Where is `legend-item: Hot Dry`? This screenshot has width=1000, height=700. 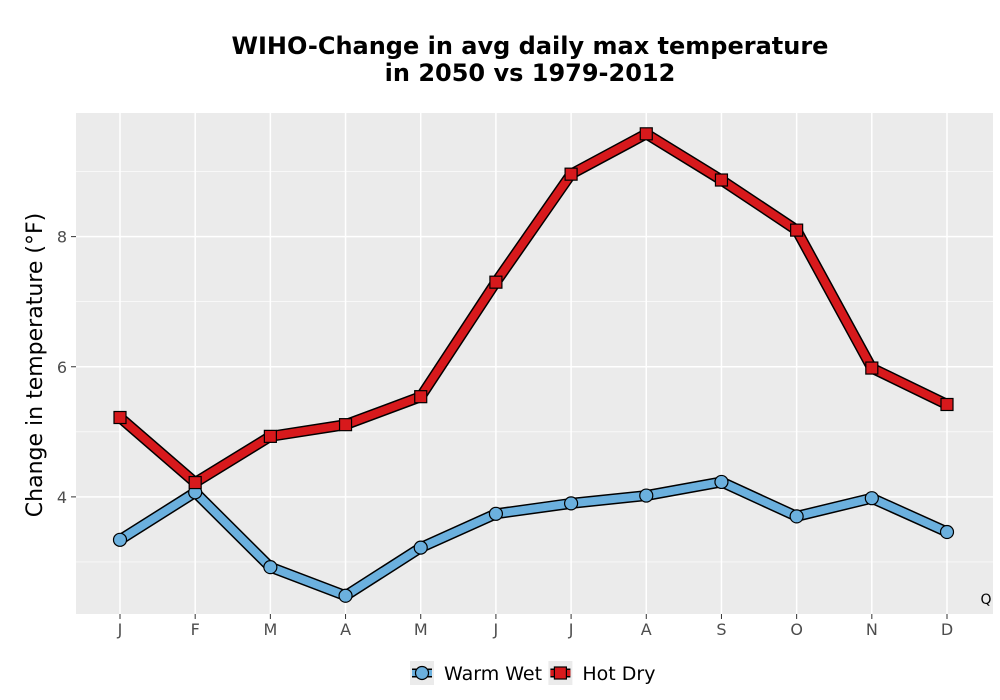
legend-item: Hot Dry is located at coordinates (601, 673).